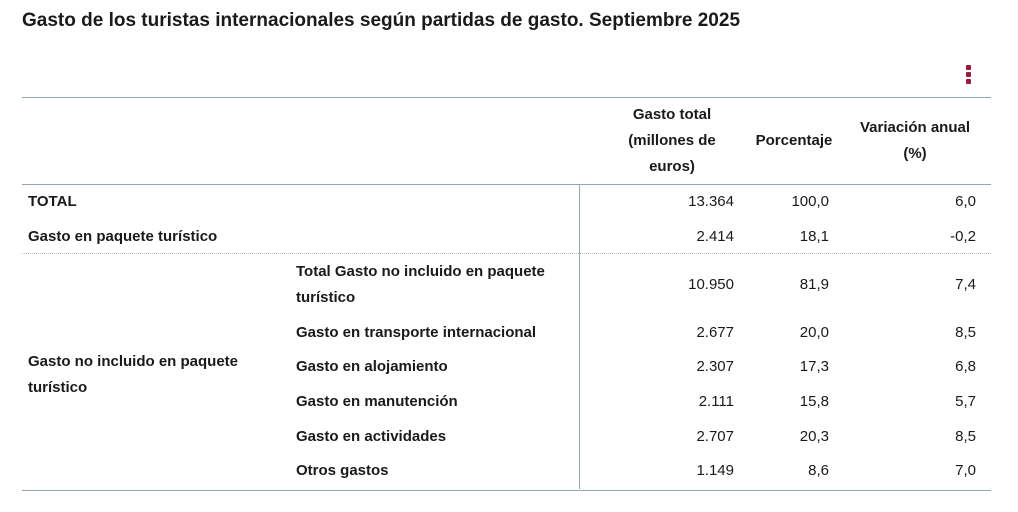  I want to click on sub-row-label: Gasto en manutención, so click(377, 401).